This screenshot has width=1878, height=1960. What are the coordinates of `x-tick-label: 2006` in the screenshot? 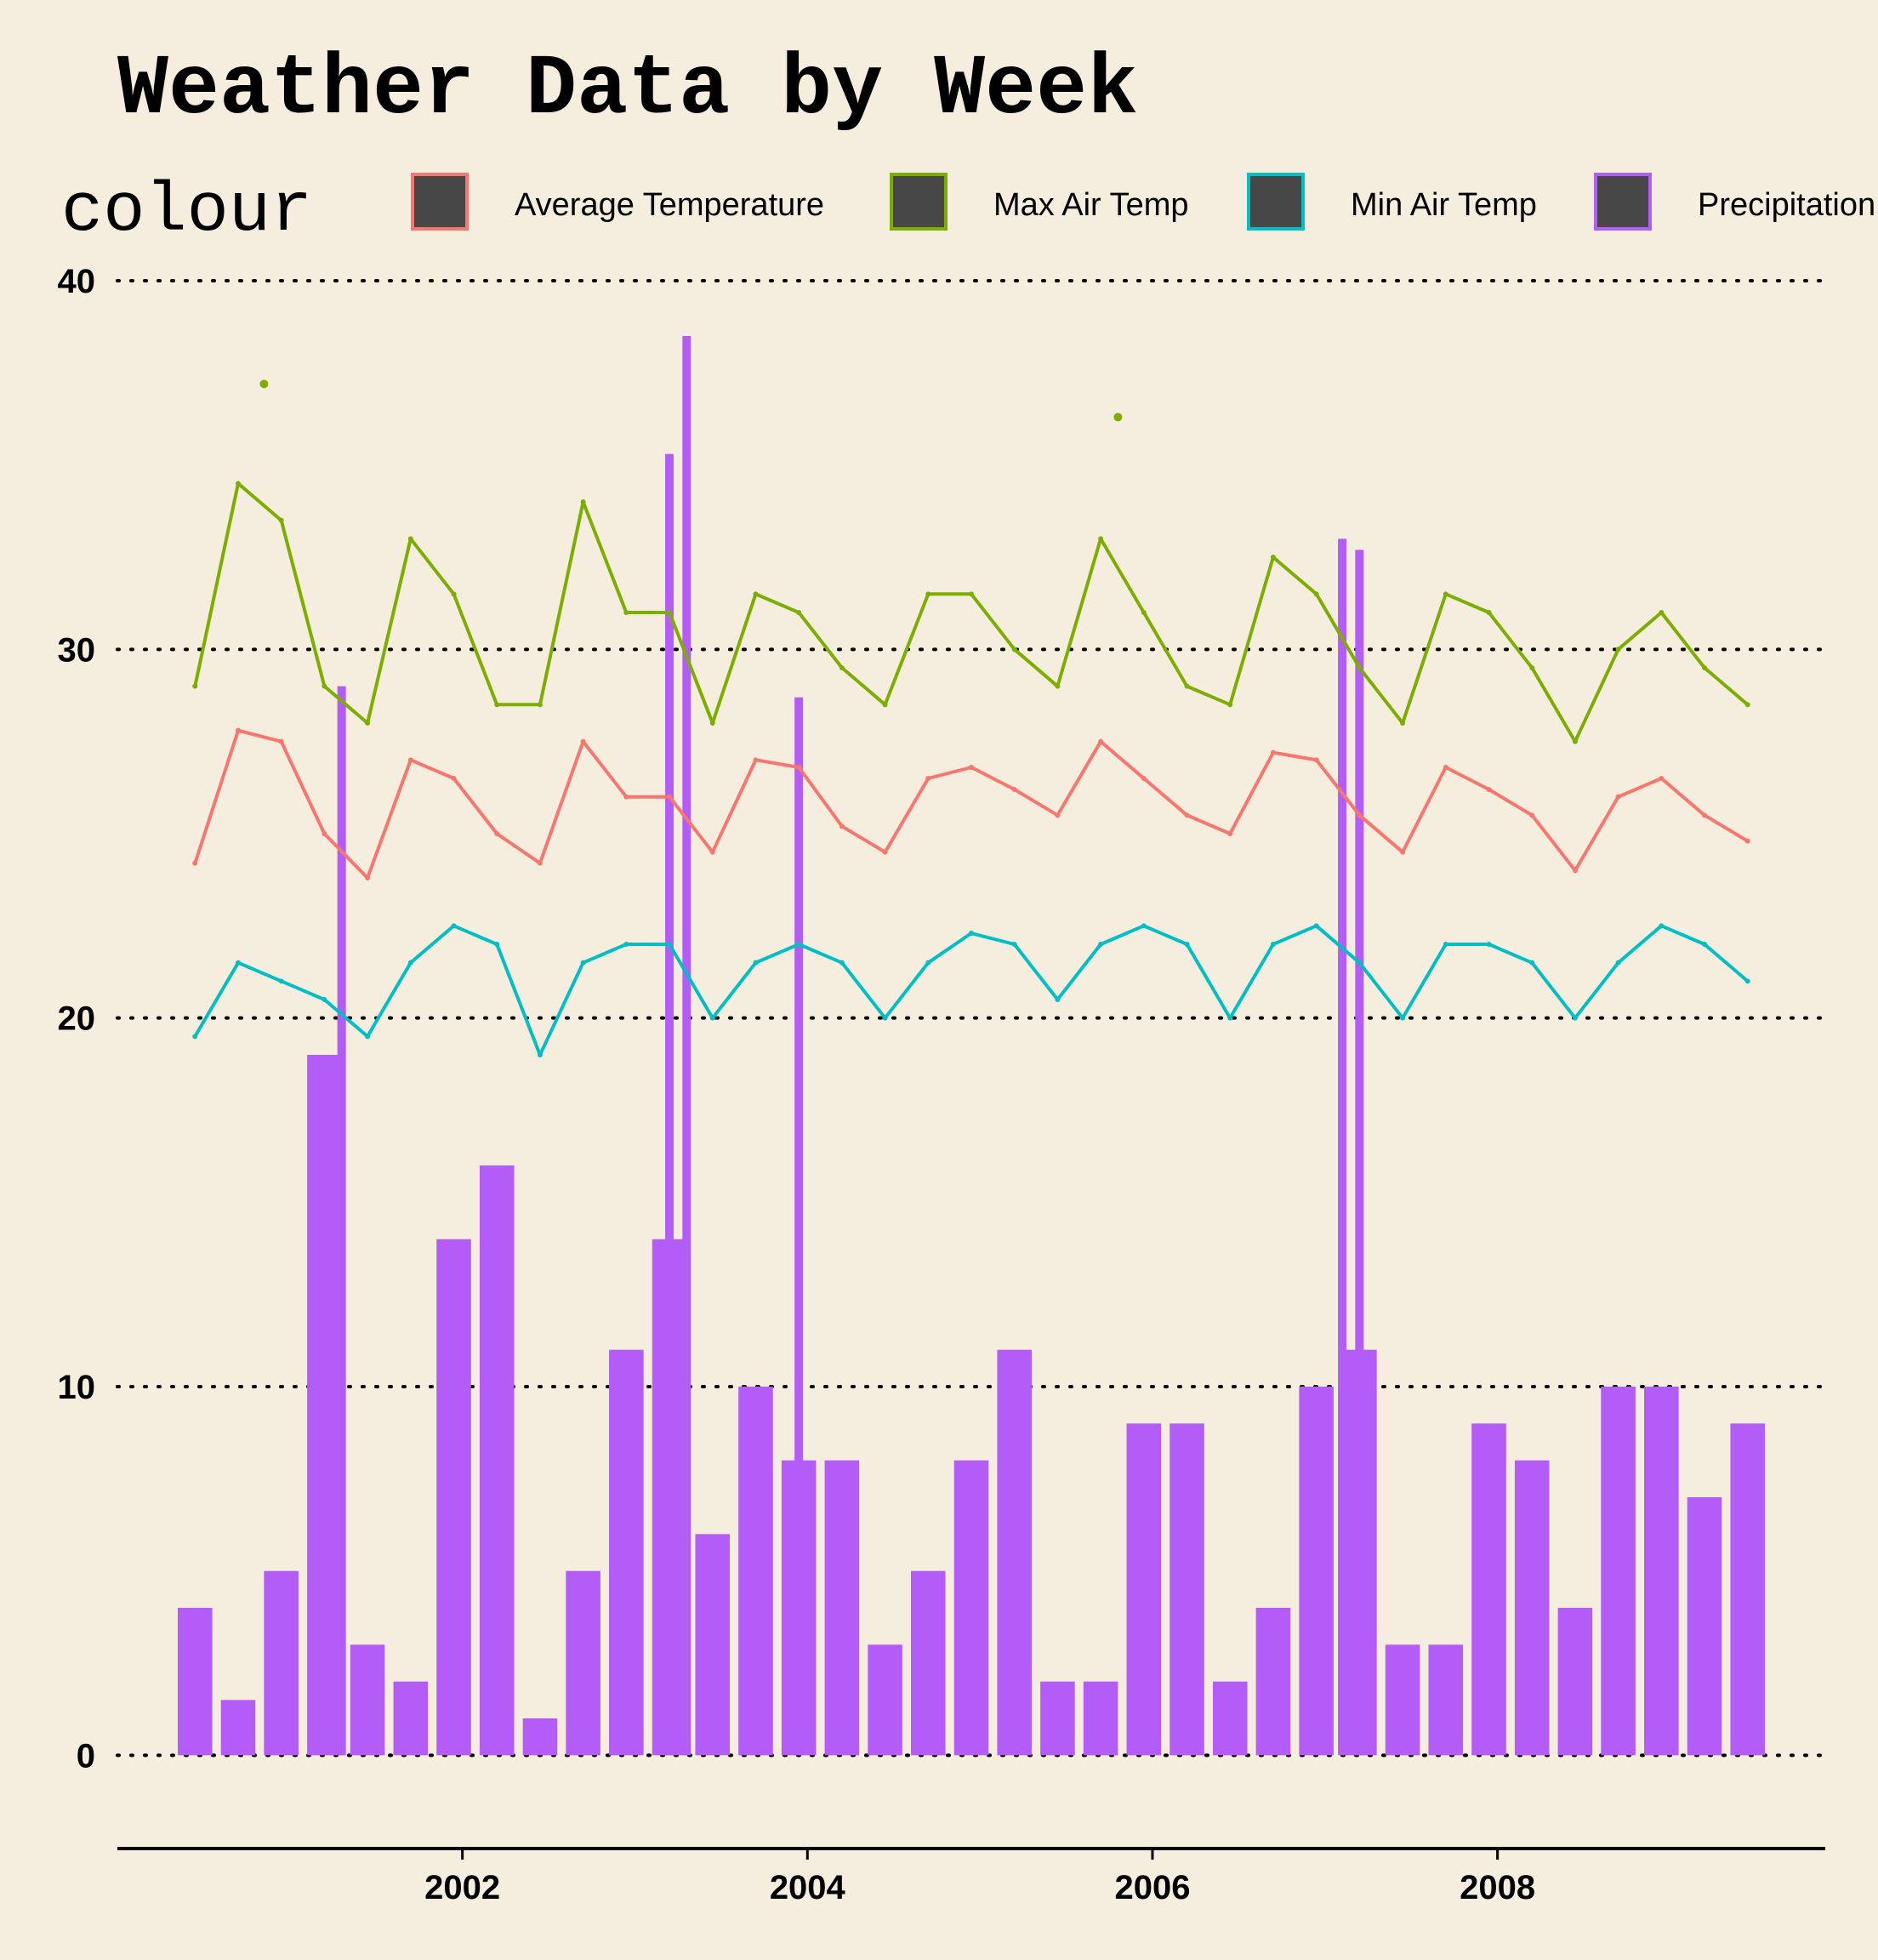 It's located at (1152, 1888).